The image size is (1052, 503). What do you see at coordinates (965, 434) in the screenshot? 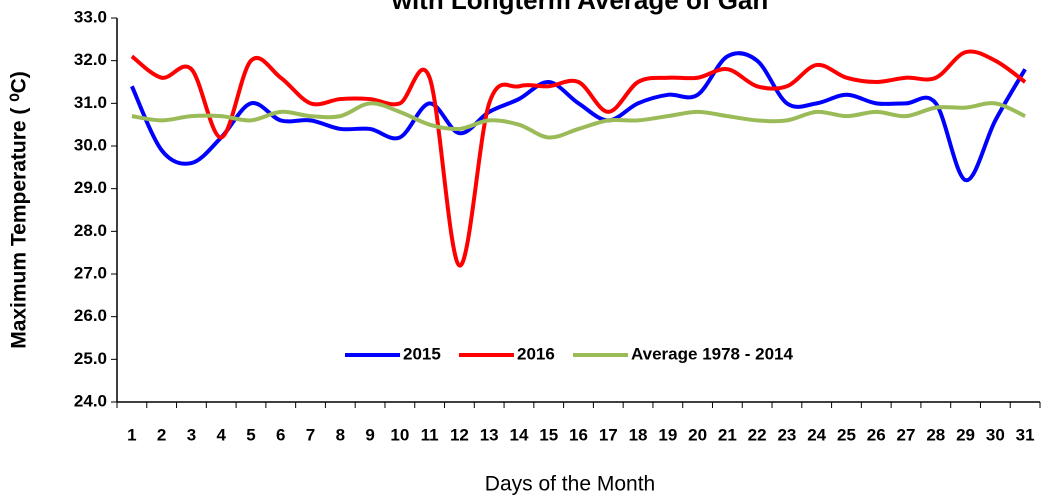
I see `x-tick-label: 29` at bounding box center [965, 434].